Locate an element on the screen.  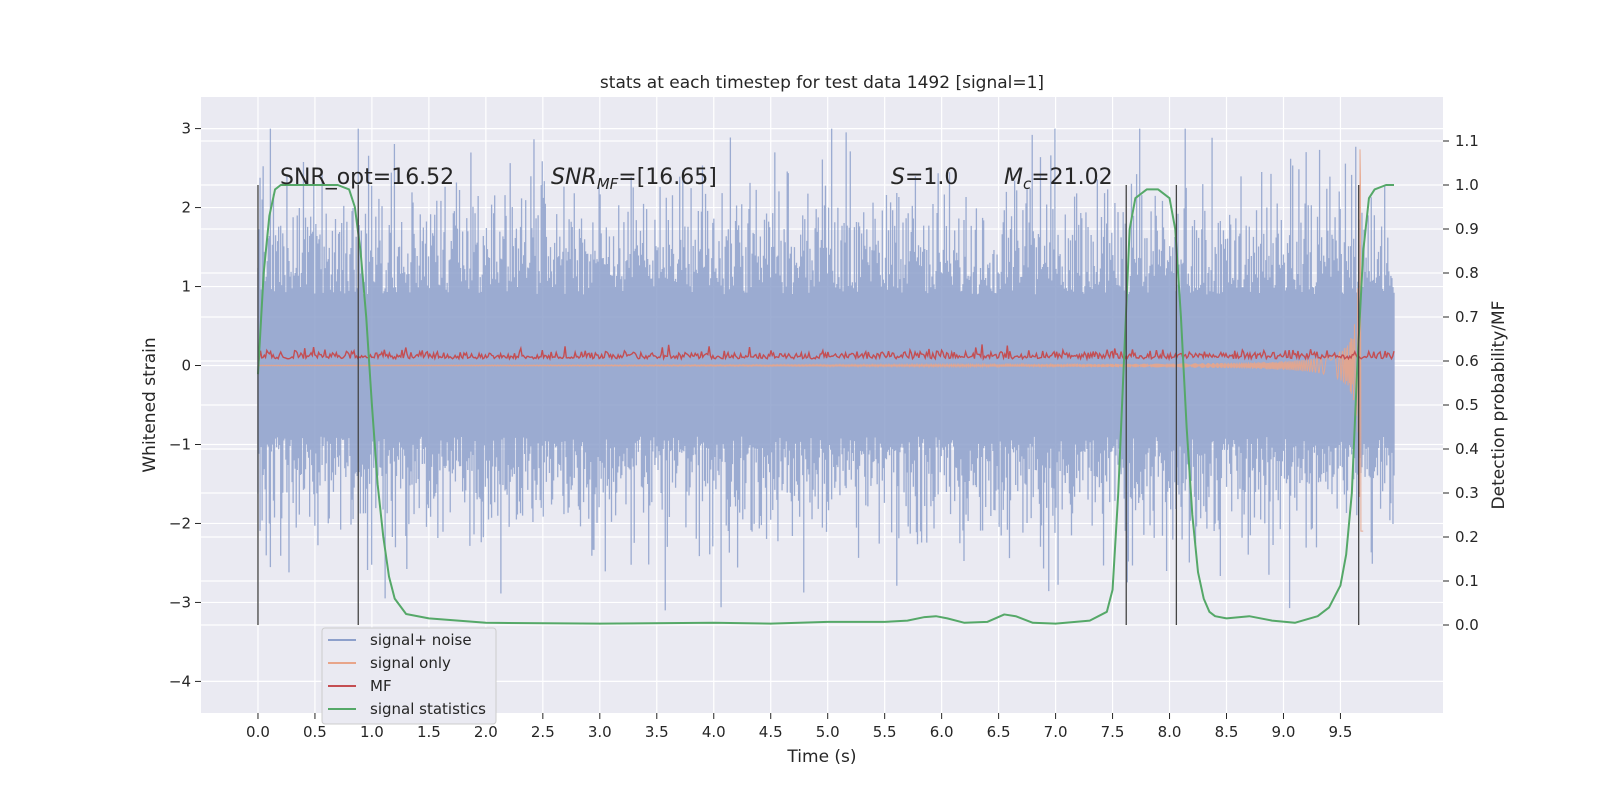
x-tick-label: 2.5 is located at coordinates (543, 732).